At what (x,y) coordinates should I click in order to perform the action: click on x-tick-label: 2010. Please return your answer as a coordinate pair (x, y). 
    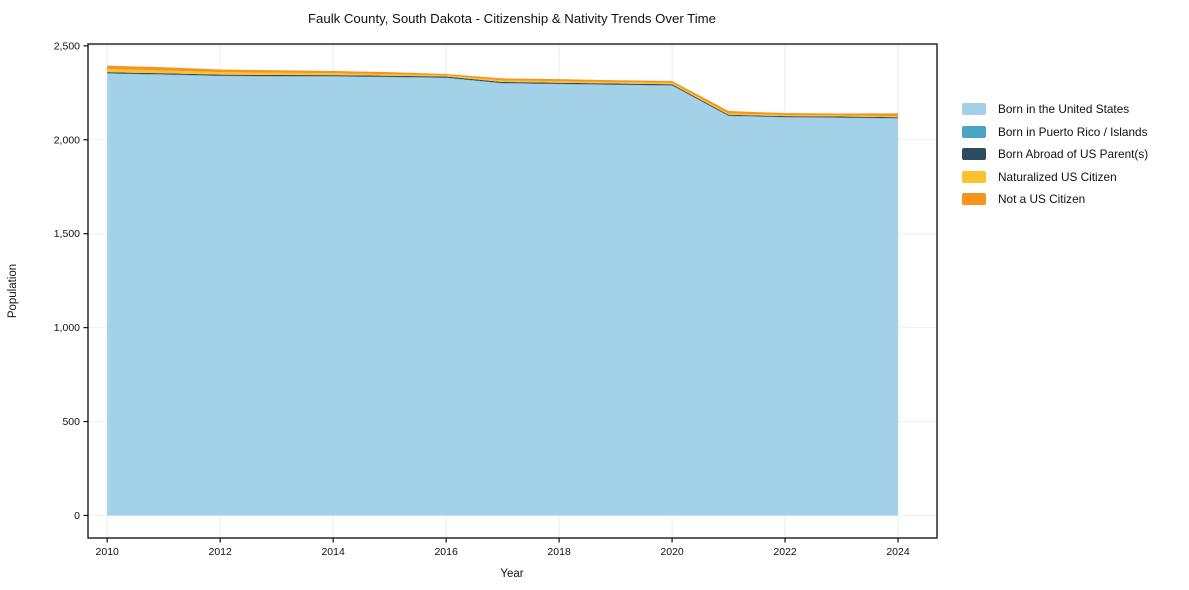
    Looking at the image, I should click on (108, 552).